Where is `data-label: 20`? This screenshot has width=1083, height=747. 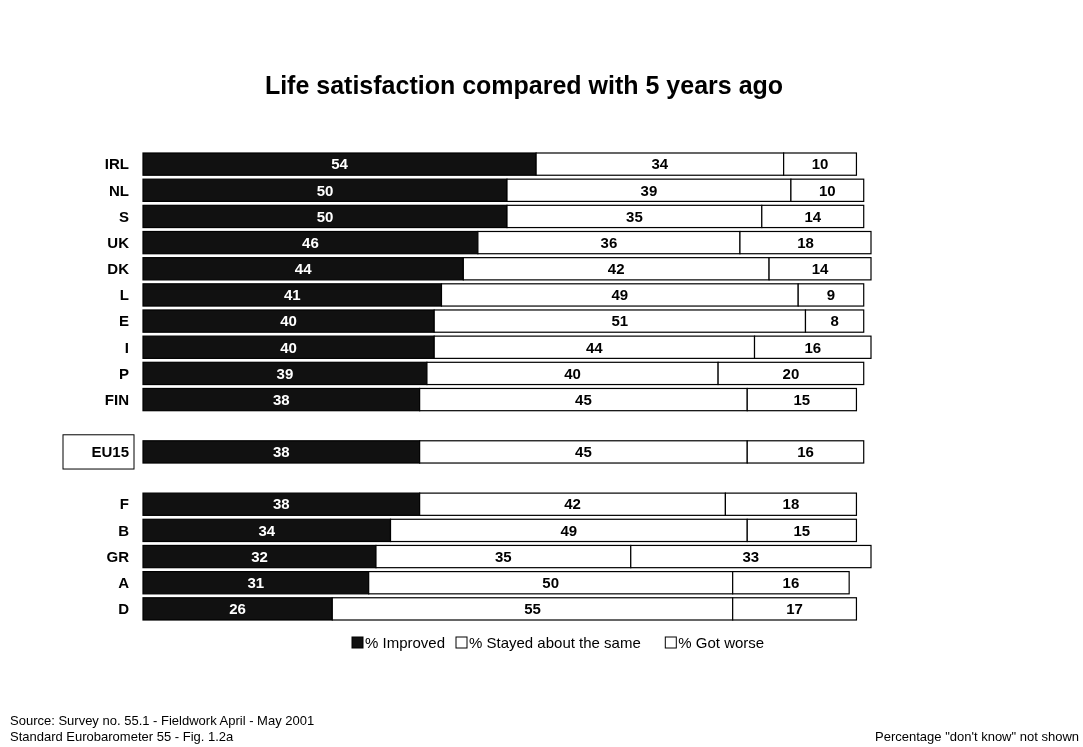 data-label: 20 is located at coordinates (791, 373).